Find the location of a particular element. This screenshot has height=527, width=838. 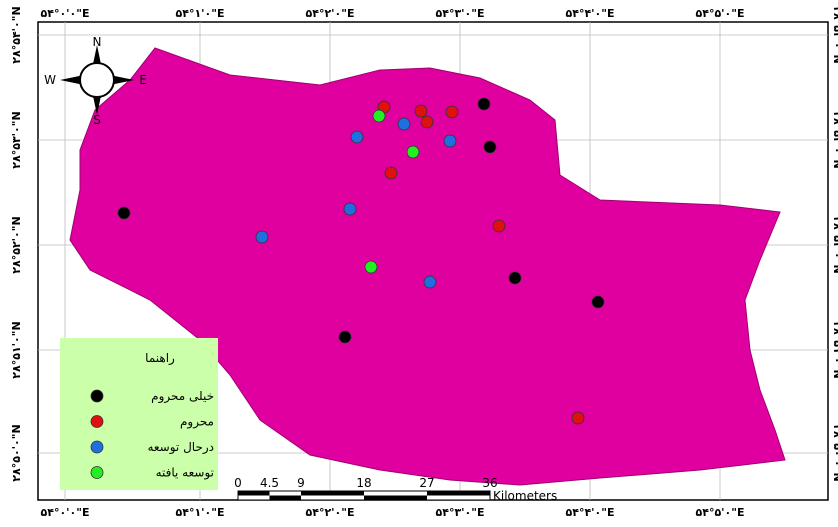

south-label: S is located at coordinates (97, 120).